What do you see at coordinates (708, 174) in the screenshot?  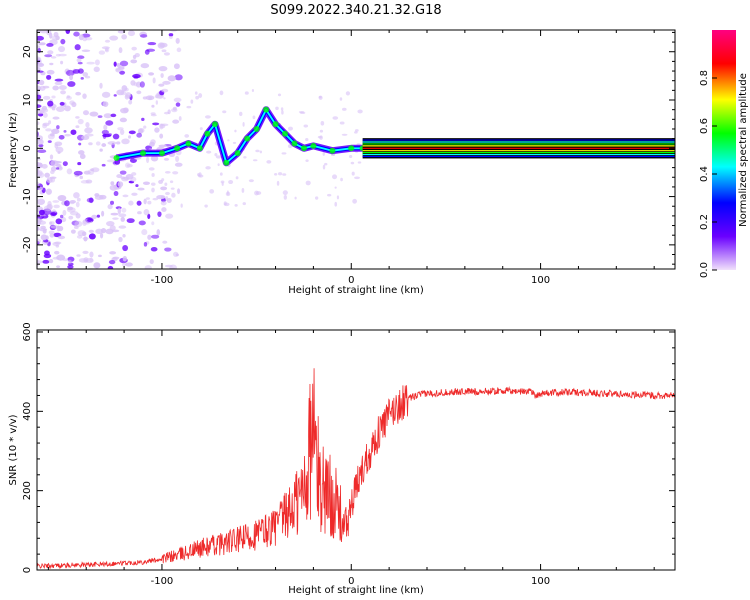 I see `colorbar-ticks: 0.0 0.2 0.4 0.6 0.8` at bounding box center [708, 174].